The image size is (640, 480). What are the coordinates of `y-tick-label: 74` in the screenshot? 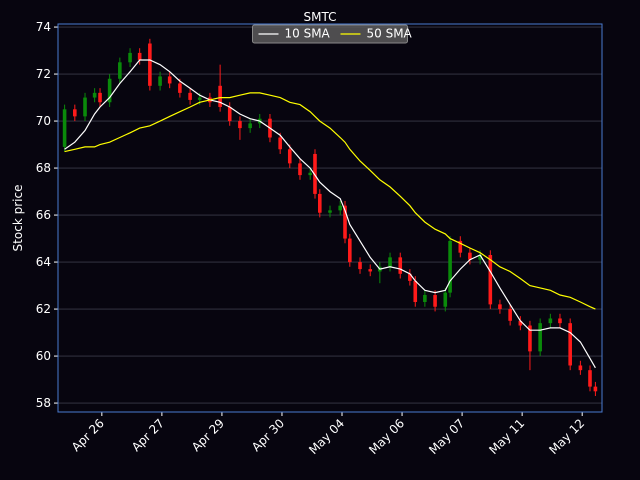 It's located at (43, 27).